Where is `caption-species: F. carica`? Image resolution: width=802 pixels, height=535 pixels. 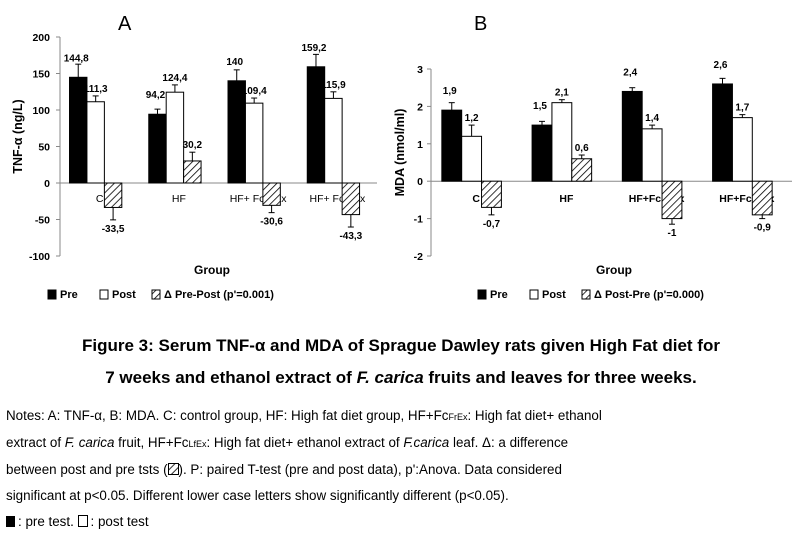 caption-species: F. carica is located at coordinates (390, 377).